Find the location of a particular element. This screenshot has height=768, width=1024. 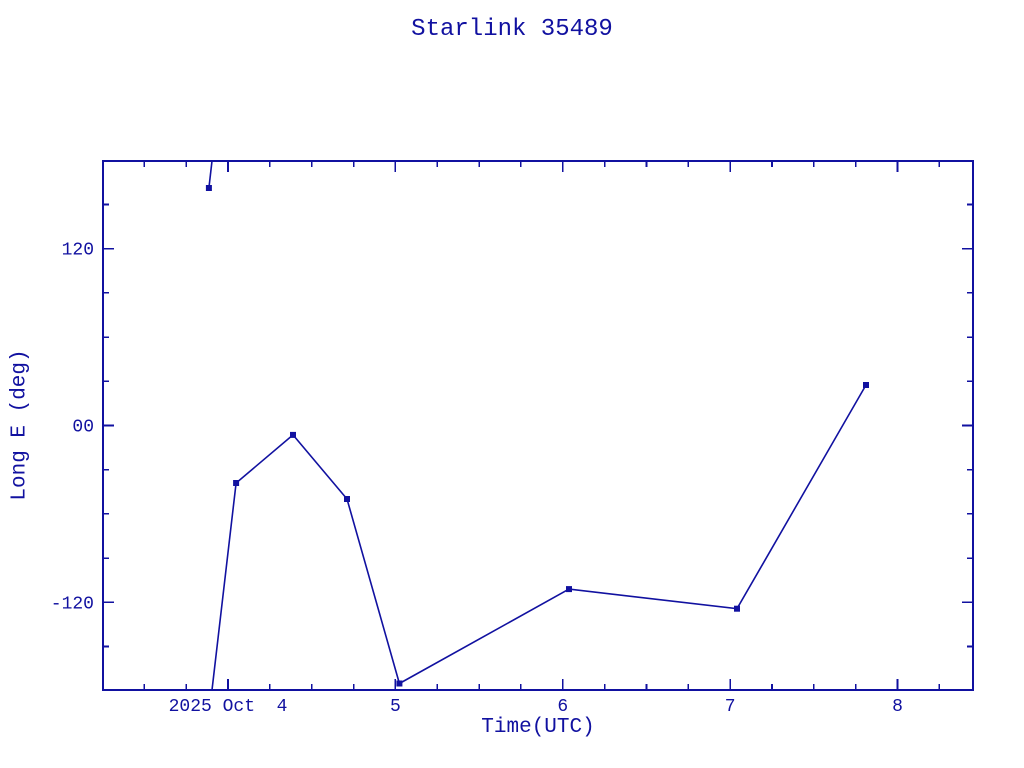

y-tick-label: 00 is located at coordinates (83, 428).